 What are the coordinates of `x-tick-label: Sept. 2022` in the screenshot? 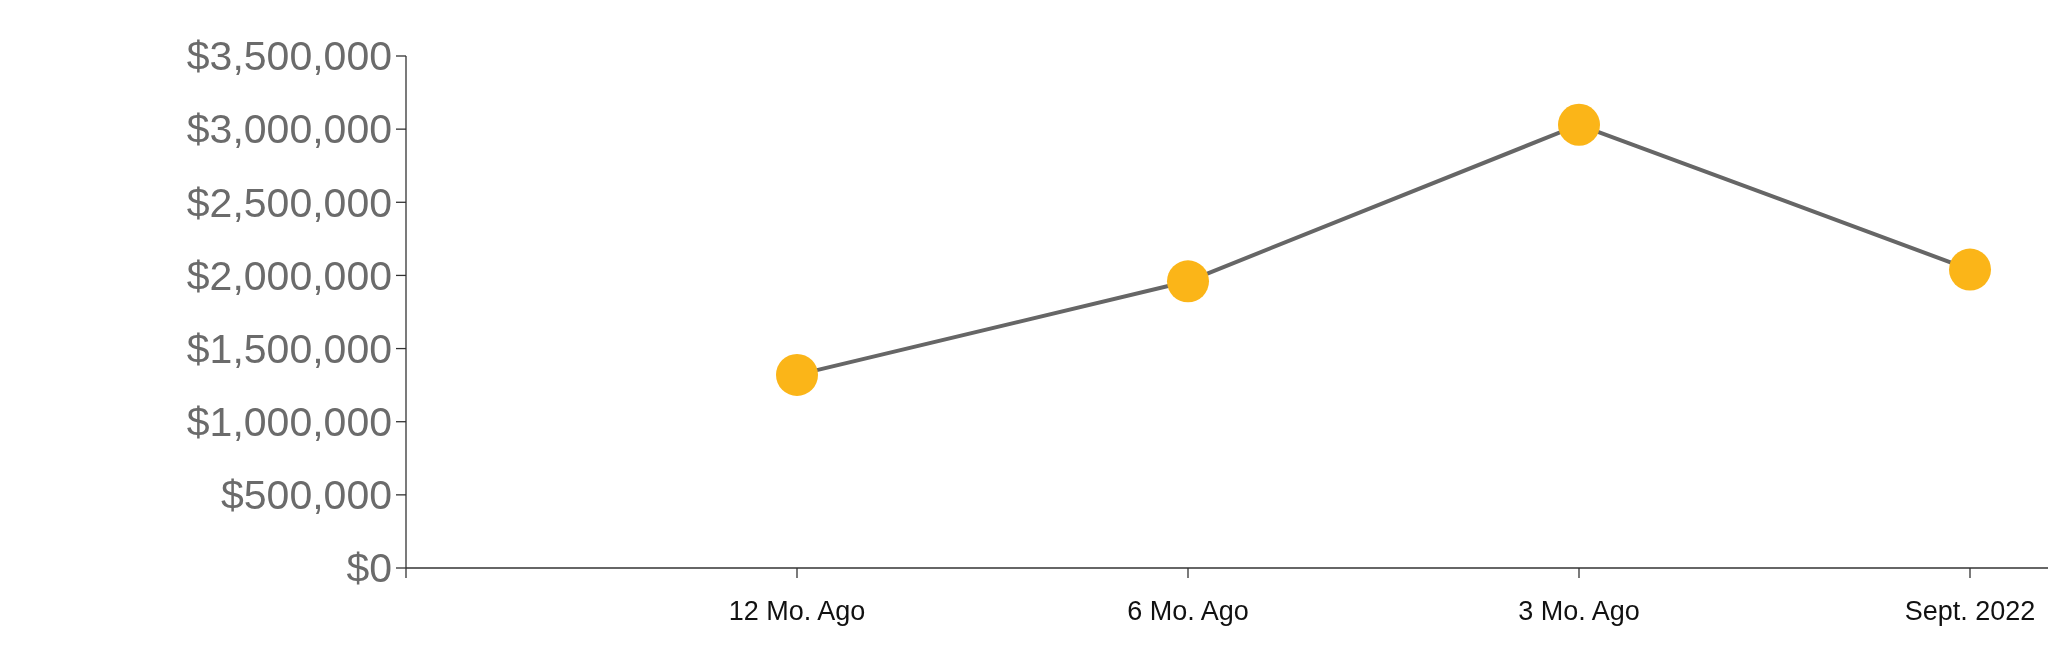 It's located at (1970, 611).